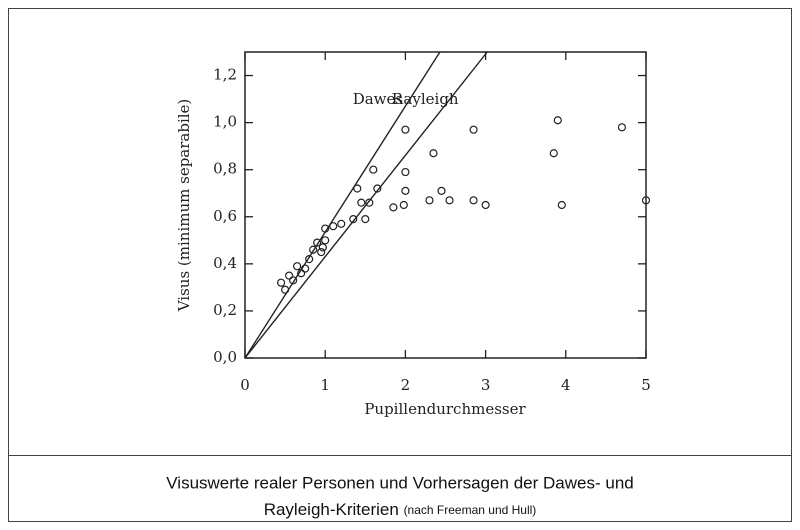 The height and width of the screenshot is (530, 800). What do you see at coordinates (225, 357) in the screenshot?
I see `y-tick-label: 0,0` at bounding box center [225, 357].